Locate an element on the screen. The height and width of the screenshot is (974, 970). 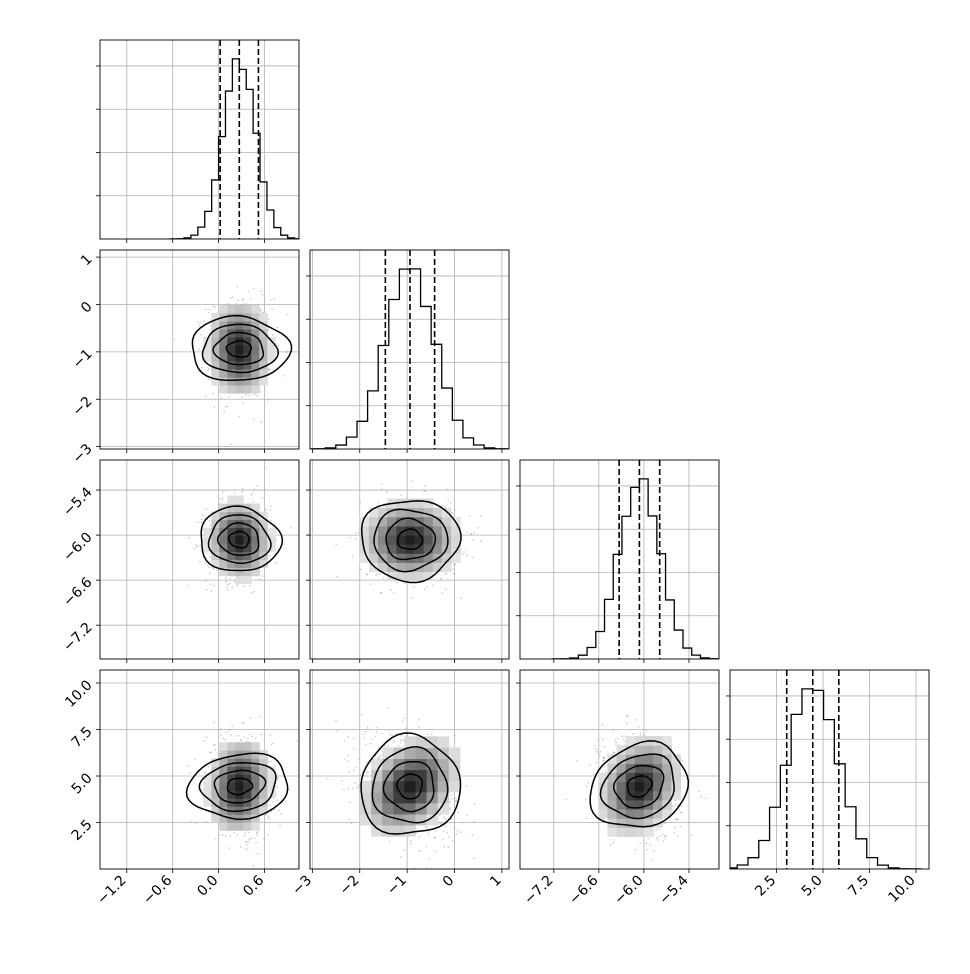
x-tick-label: 10.0 is located at coordinates (901, 889).